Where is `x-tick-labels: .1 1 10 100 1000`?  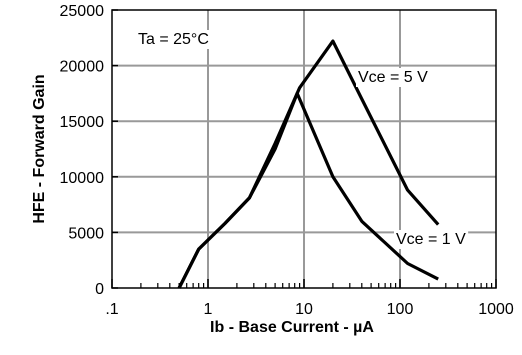
x-tick-labels: .1 1 10 100 1000 is located at coordinates (309, 309).